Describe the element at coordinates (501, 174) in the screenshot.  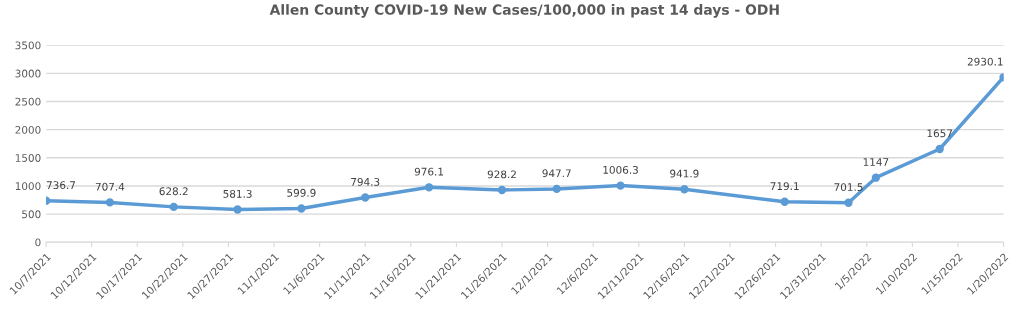
I see `data-label: 928.2` at that location.